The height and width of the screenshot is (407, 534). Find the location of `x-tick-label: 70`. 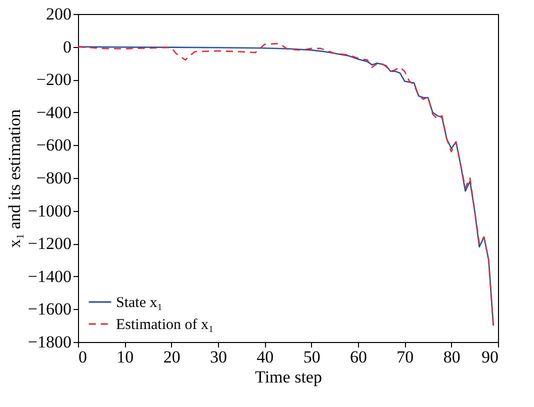

x-tick-label: 70 is located at coordinates (405, 357).